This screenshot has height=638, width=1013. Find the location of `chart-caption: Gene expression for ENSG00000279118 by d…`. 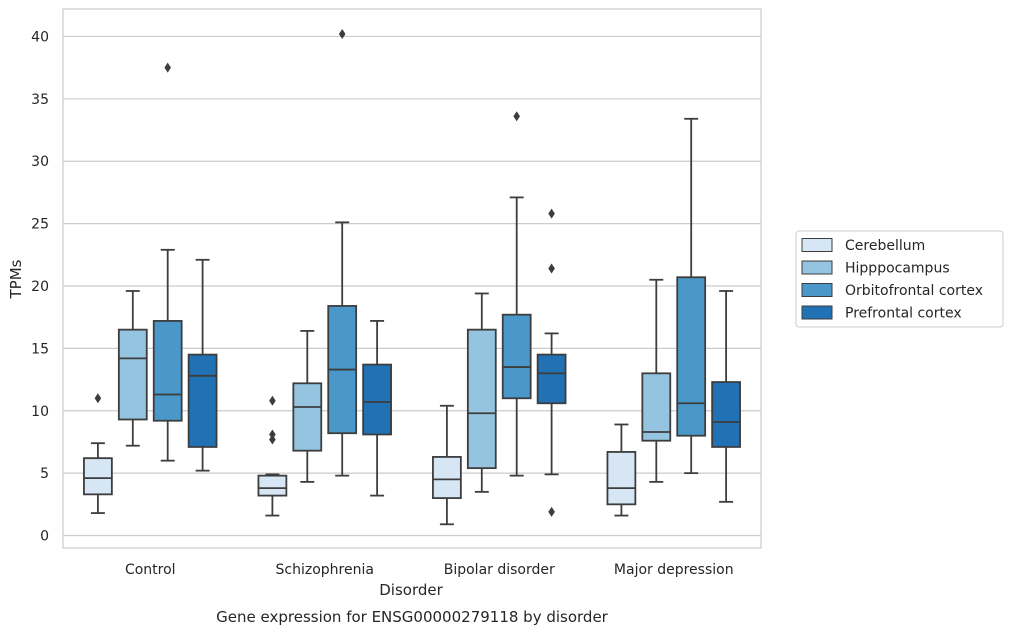

chart-caption: Gene expression for ENSG00000279118 by d… is located at coordinates (412, 617).